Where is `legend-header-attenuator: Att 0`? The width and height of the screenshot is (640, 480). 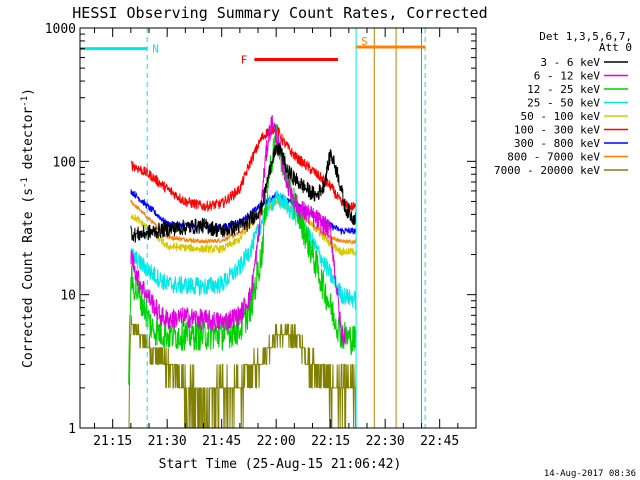 legend-header-attenuator: Att 0 is located at coordinates (615, 47).